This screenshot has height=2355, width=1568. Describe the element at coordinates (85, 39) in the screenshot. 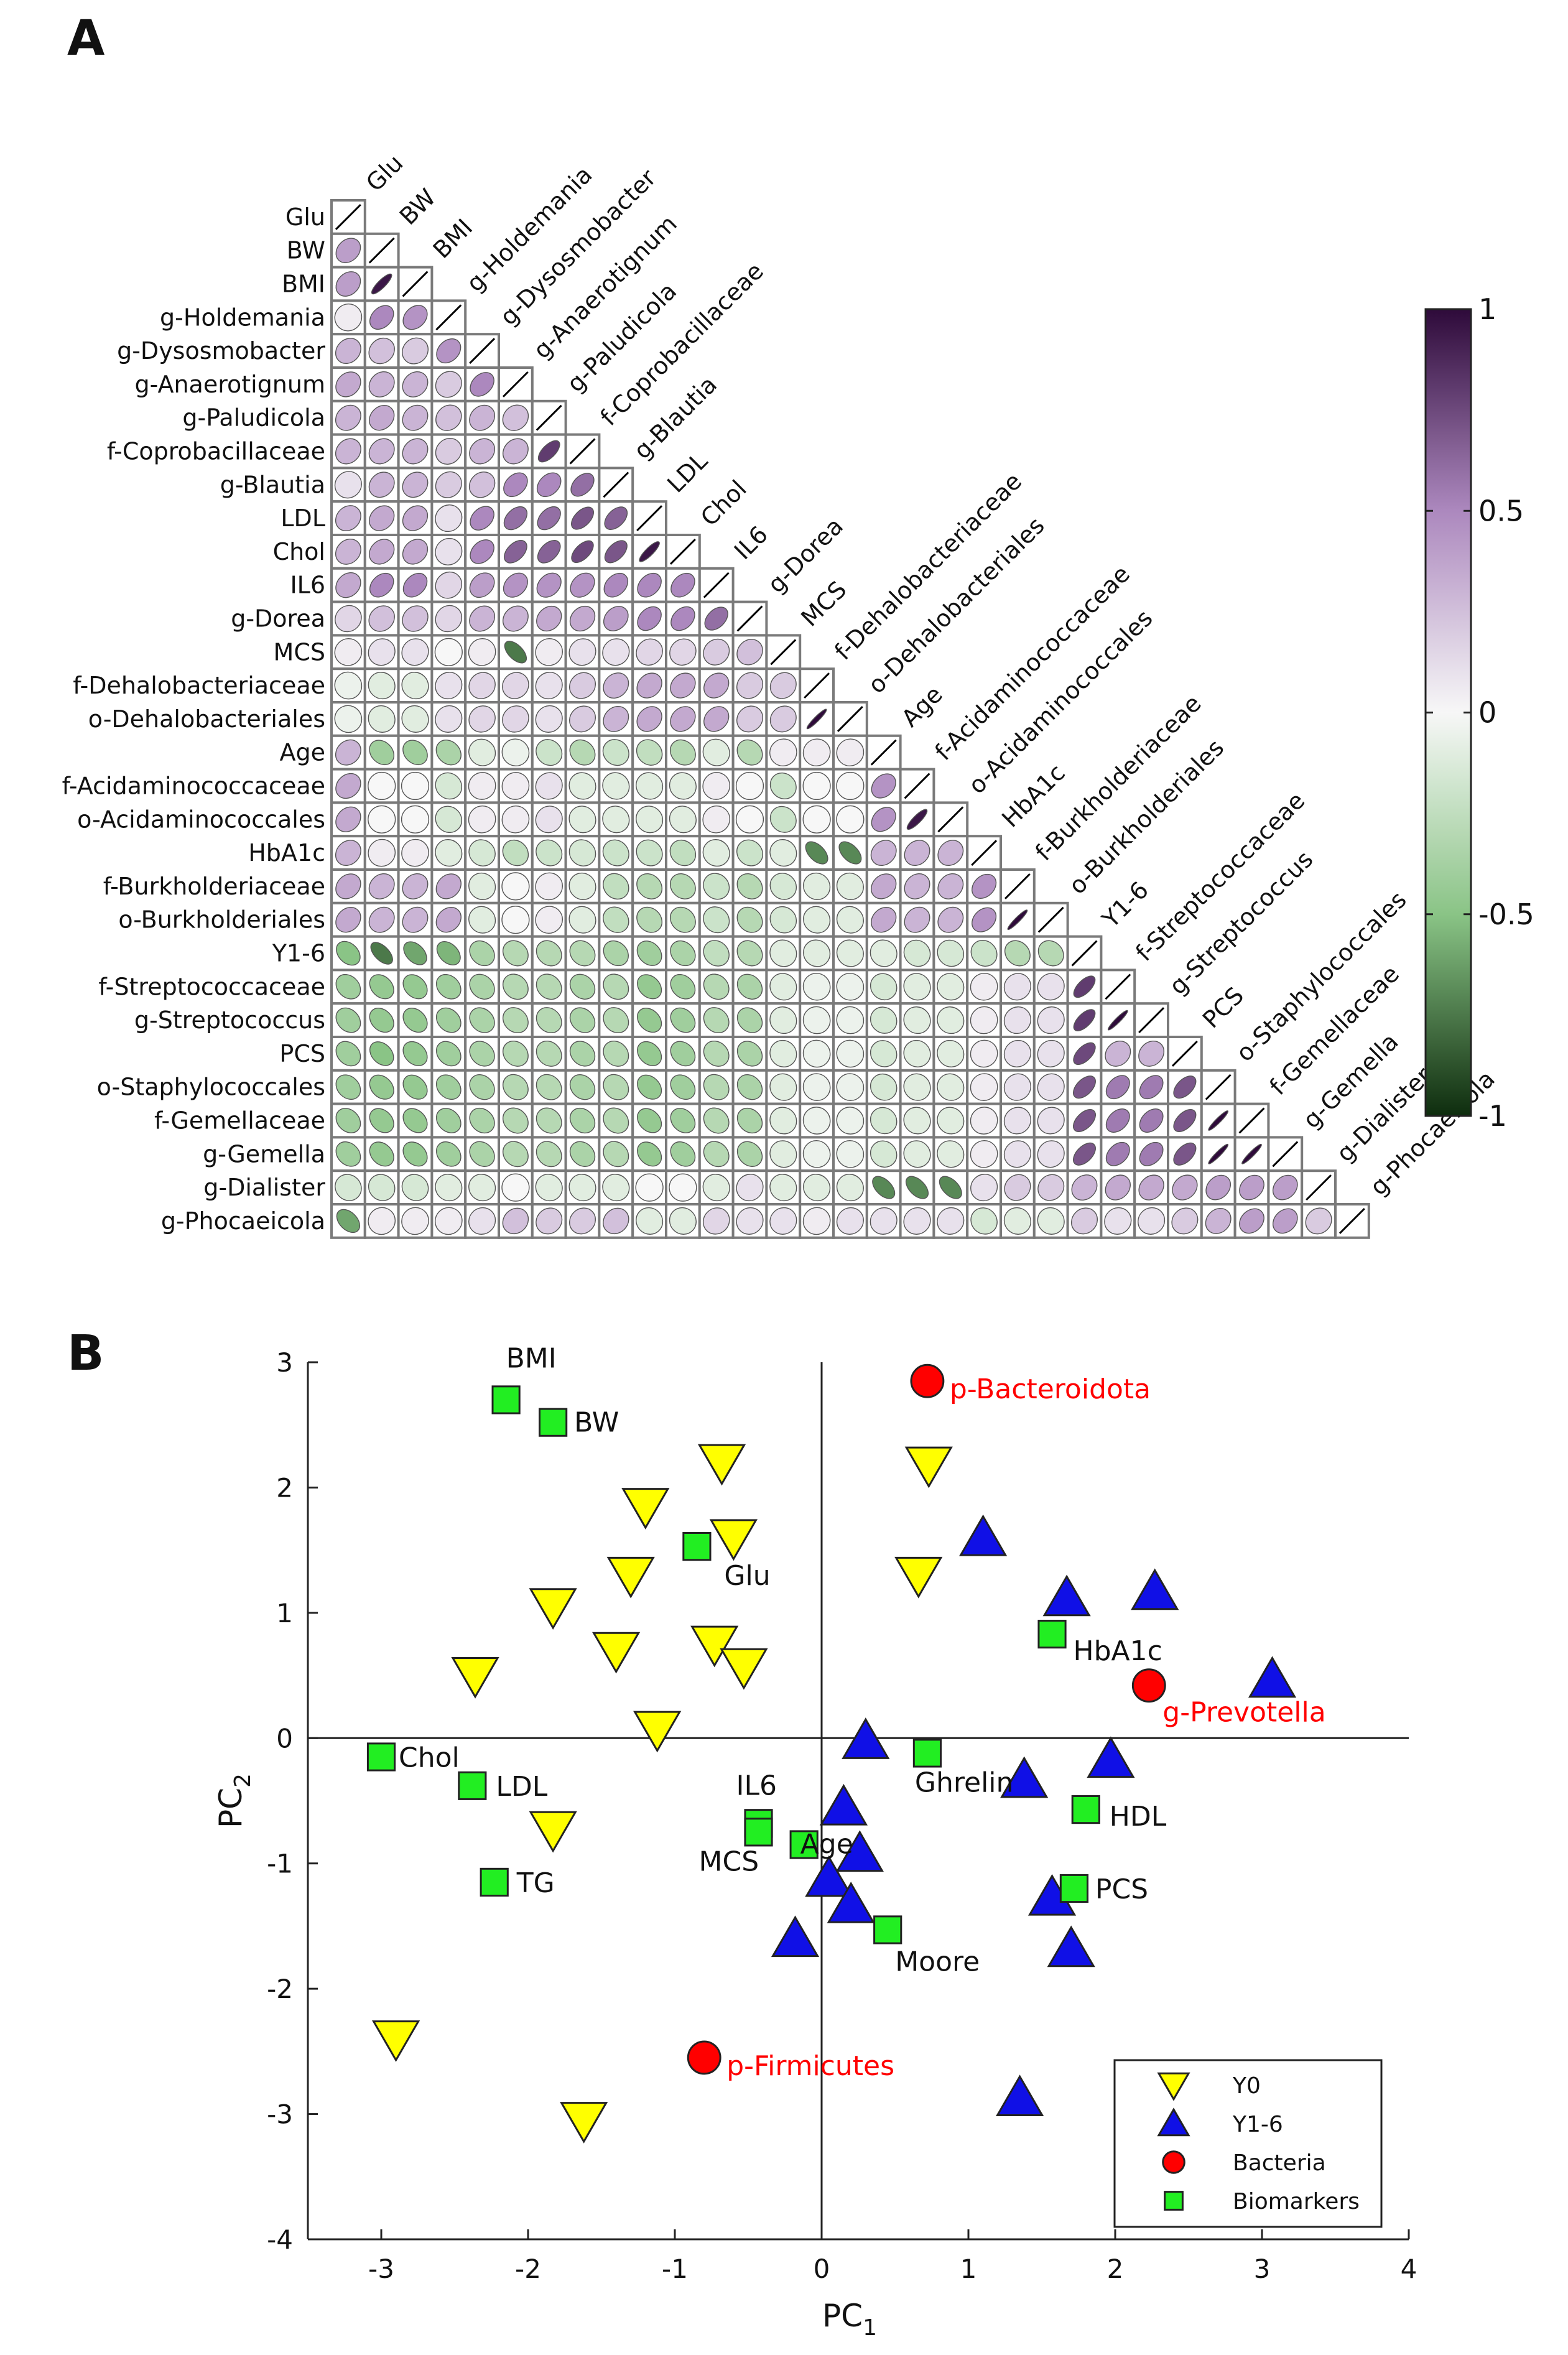

I see `panel-a-label: A` at that location.